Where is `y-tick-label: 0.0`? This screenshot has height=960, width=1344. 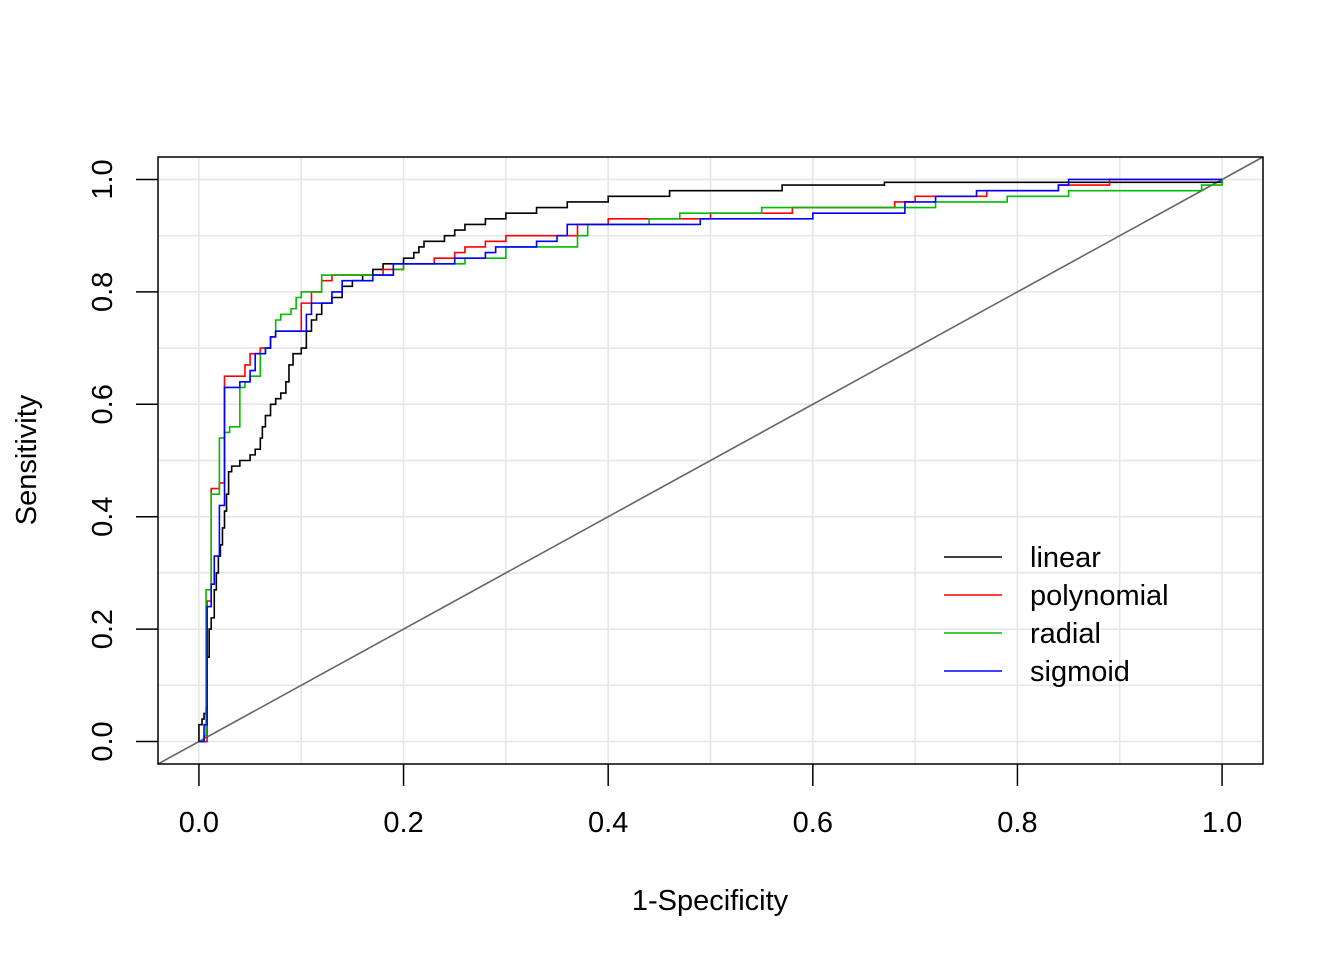
y-tick-label: 0.0 is located at coordinates (103, 741).